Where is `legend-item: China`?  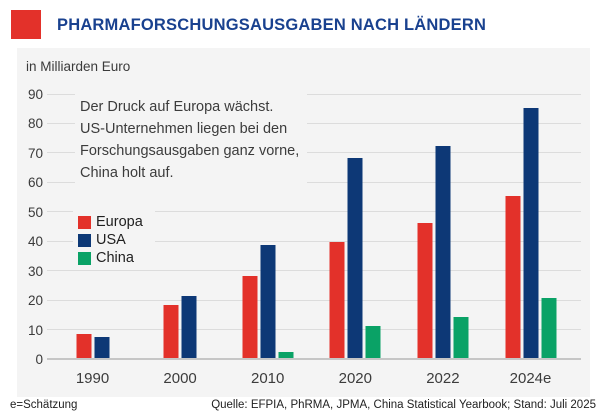 legend-item: China is located at coordinates (110, 258).